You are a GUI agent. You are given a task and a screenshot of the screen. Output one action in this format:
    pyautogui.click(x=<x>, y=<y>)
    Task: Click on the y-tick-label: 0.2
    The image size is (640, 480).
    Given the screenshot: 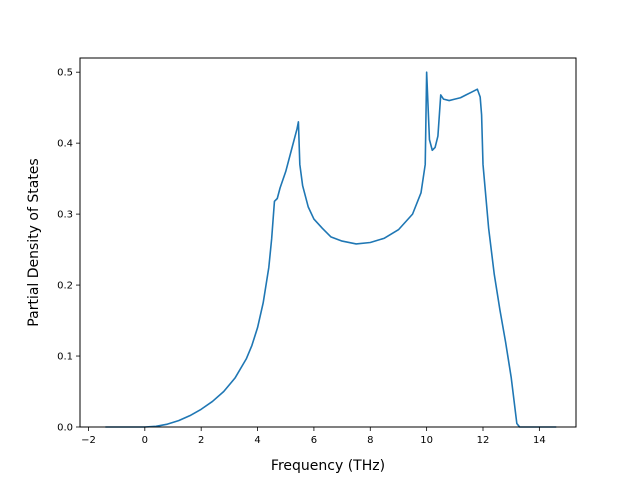 What is the action you would take?
    pyautogui.click(x=65, y=286)
    